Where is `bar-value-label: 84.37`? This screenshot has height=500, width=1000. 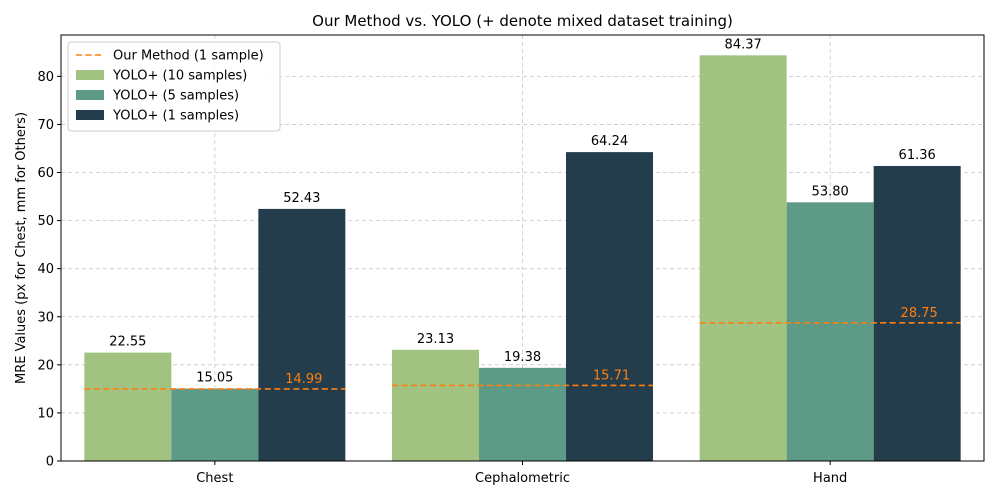 bar-value-label: 84.37 is located at coordinates (743, 44).